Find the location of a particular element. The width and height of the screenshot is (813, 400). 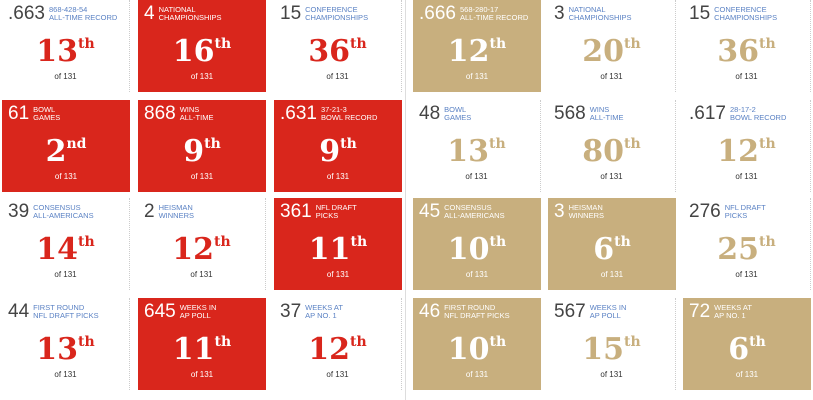

label-line: ALL-TIME is located at coordinates (606, 117).